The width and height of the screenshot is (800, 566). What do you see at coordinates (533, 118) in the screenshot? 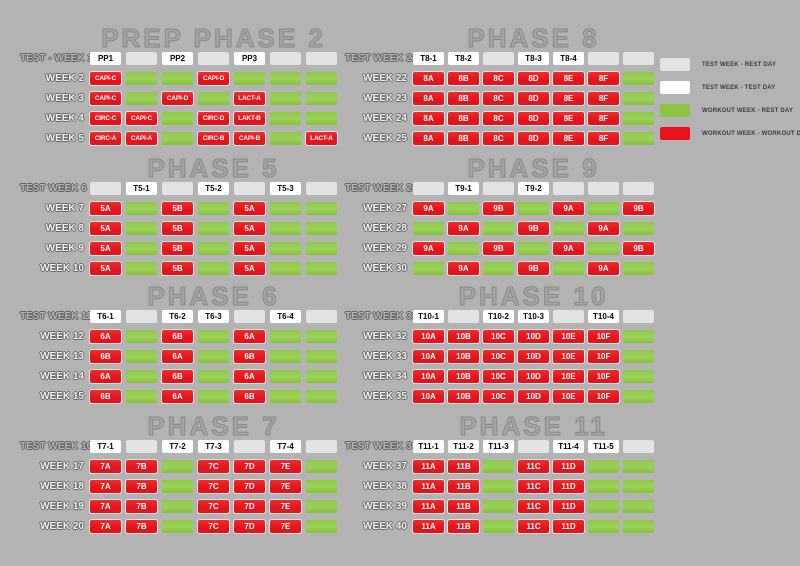
I see `day-cells: 8A 8B 8C 8D 8E 8F` at bounding box center [533, 118].